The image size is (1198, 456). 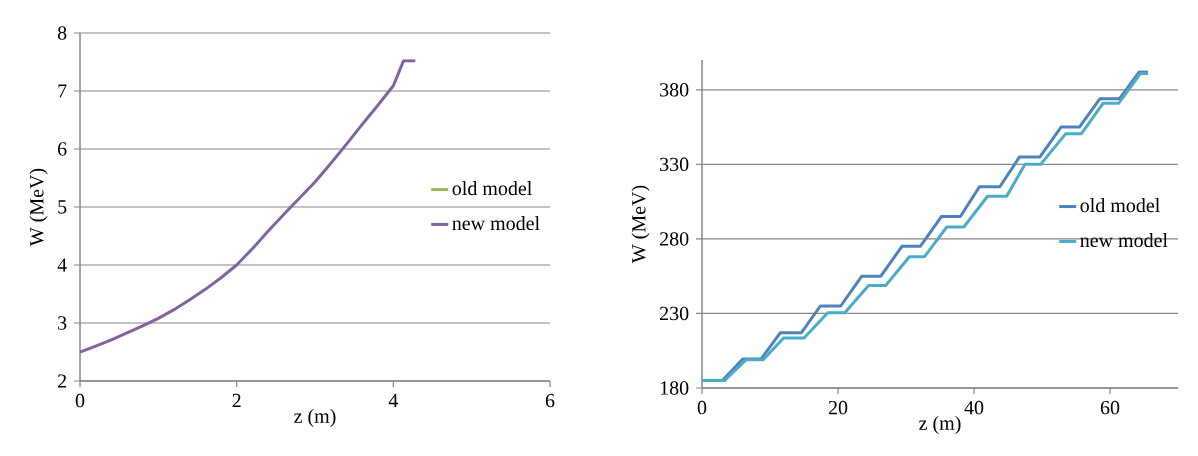 I want to click on x-tick-label: 2, so click(x=236, y=400).